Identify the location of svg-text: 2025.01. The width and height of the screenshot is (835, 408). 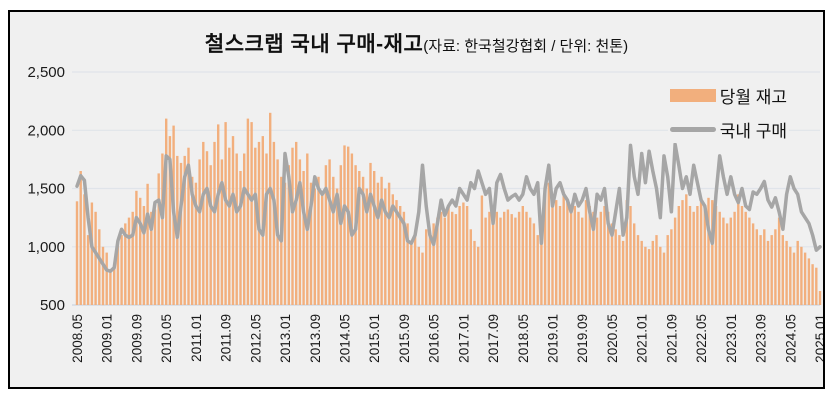
(818, 338).